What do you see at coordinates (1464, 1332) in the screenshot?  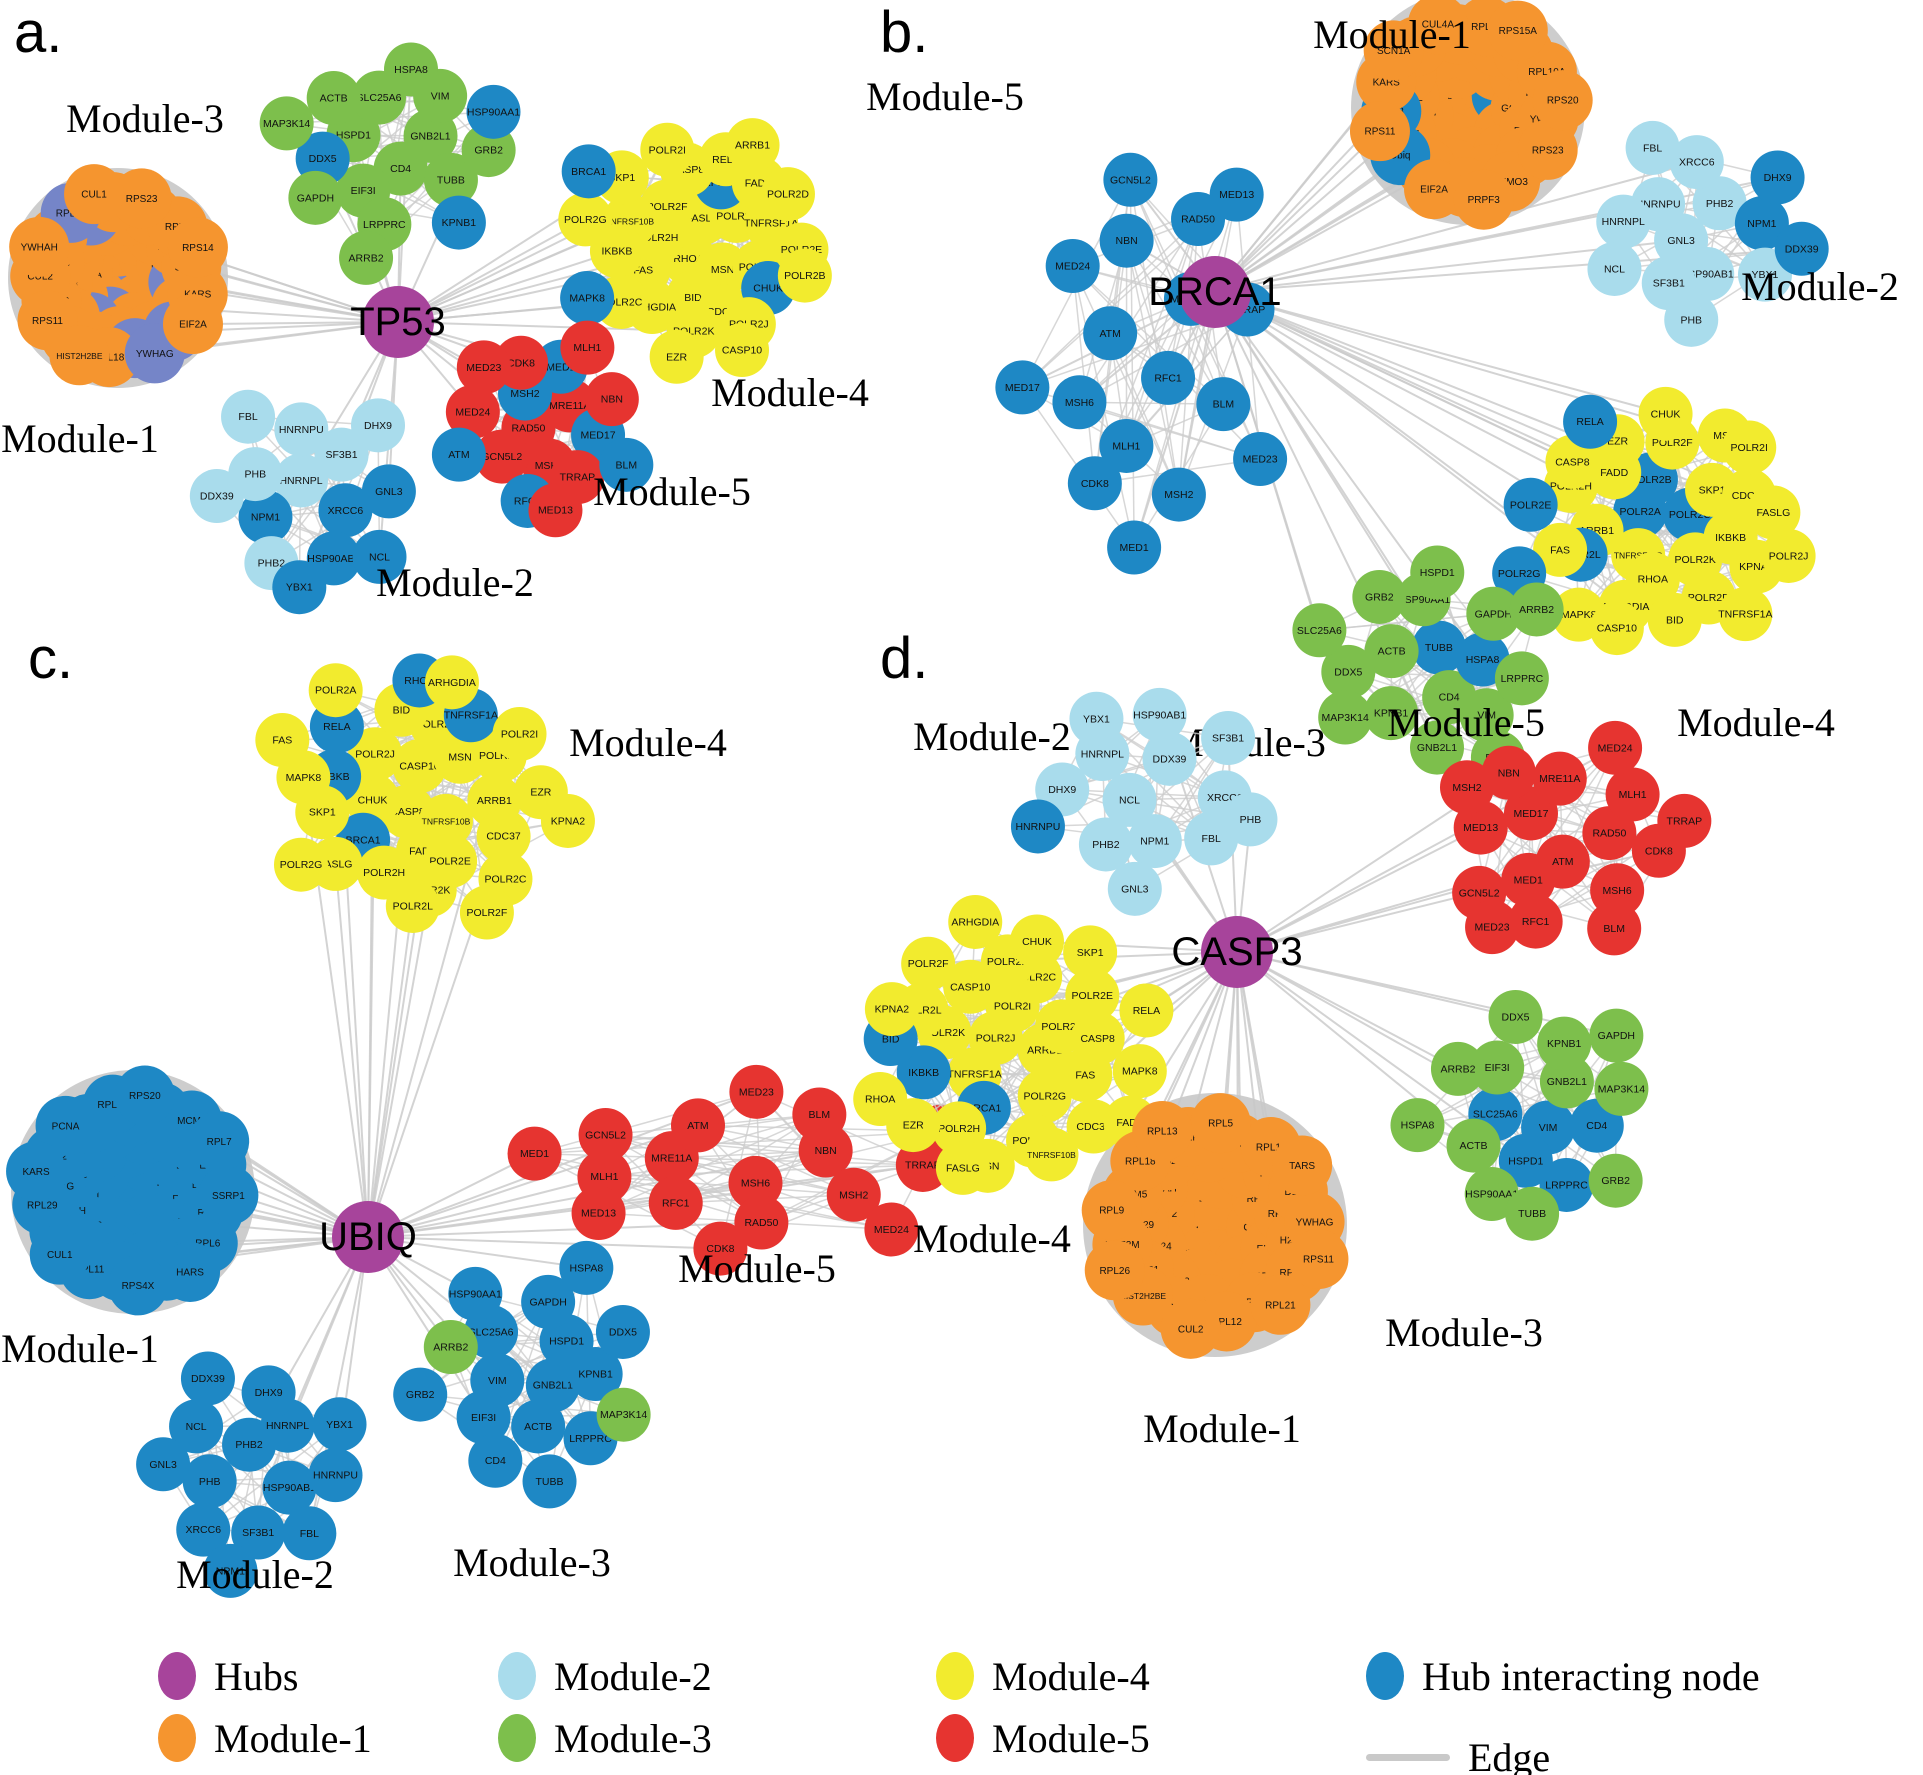 I see `module-label-d-module-3: Module-3` at bounding box center [1464, 1332].